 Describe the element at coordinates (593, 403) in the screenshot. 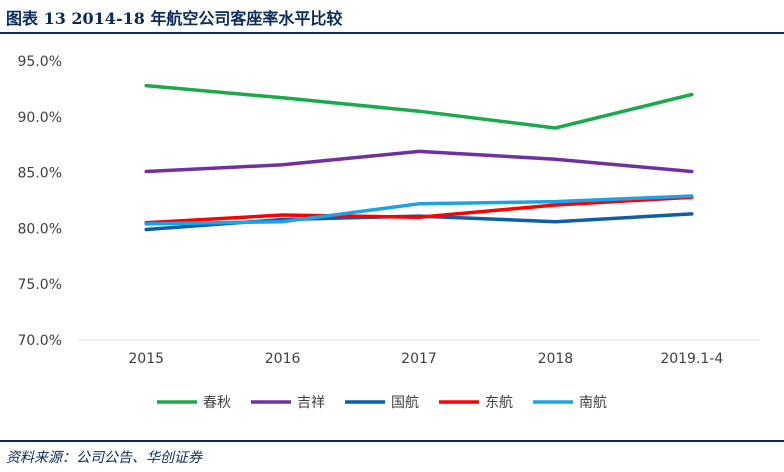

I see `legend-label: 南航` at that location.